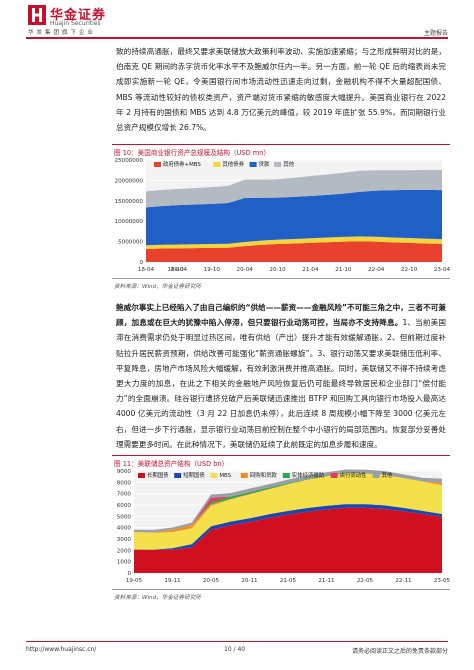 The image size is (474, 670). Describe the element at coordinates (277, 270) in the screenshot. I see `x-tick-label: 20-10` at that location.